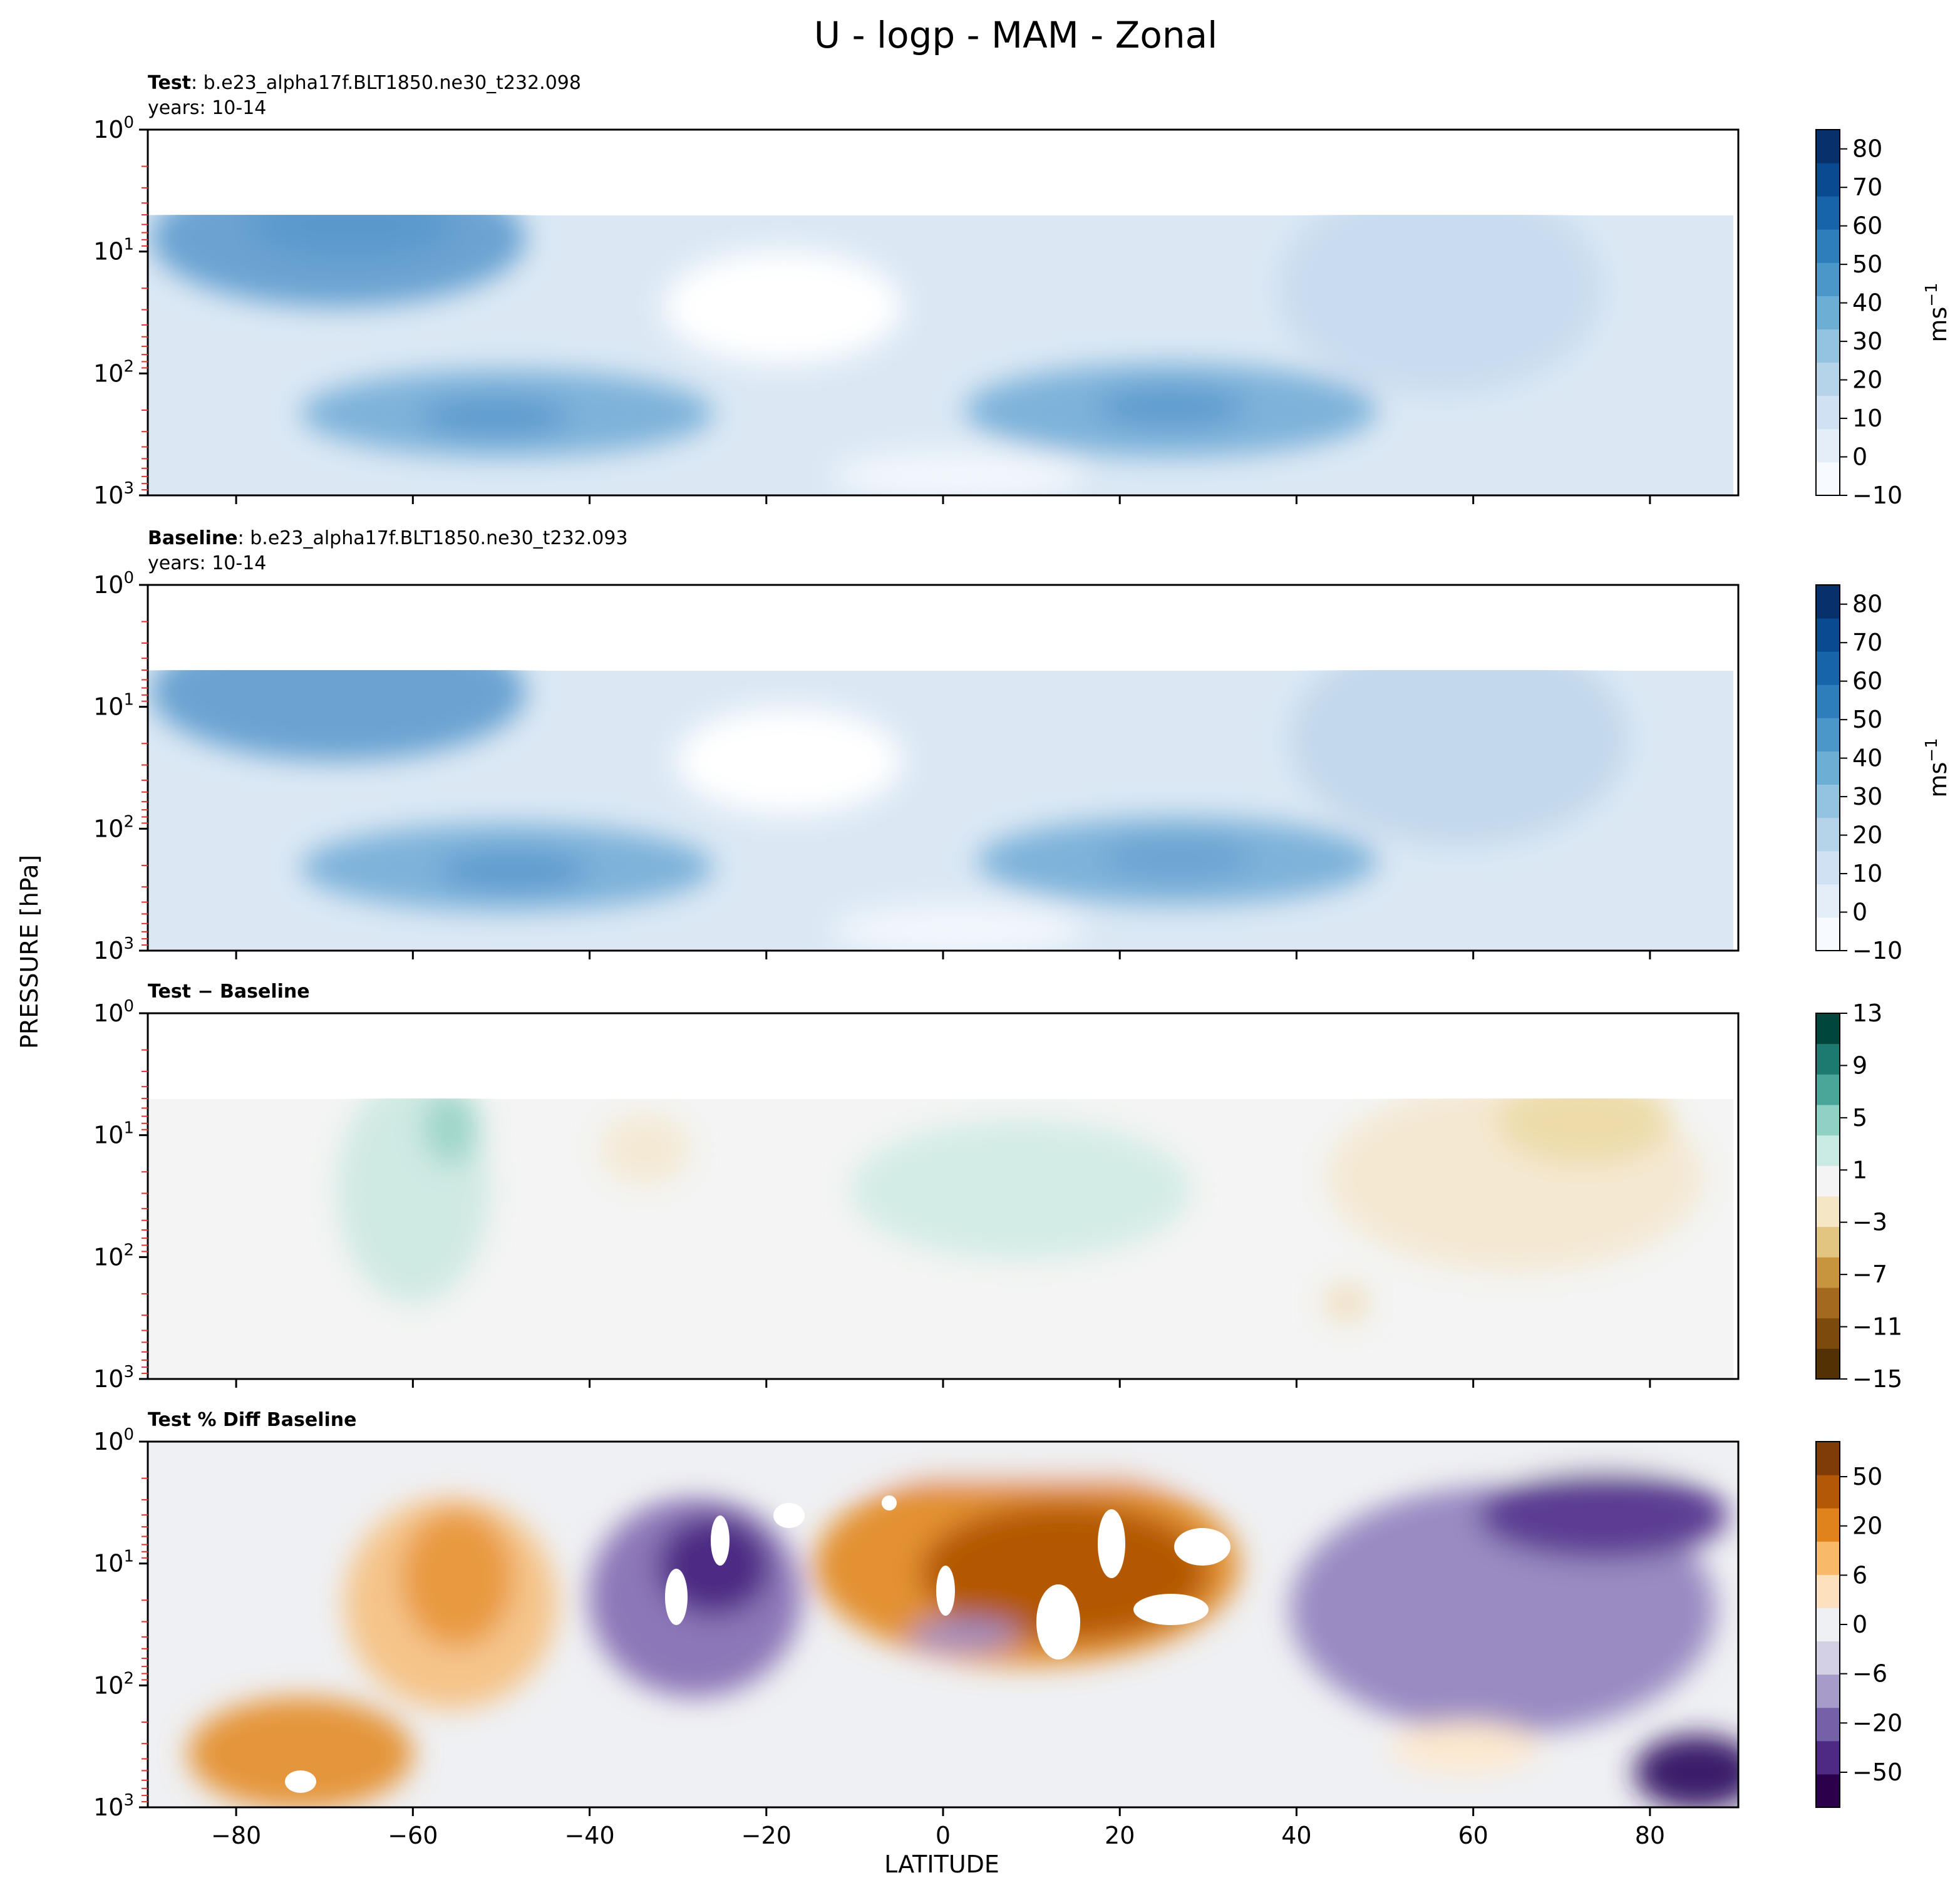  Describe the element at coordinates (113, 584) in the screenshot. I see `y-tick-label: 10⁰` at that location.